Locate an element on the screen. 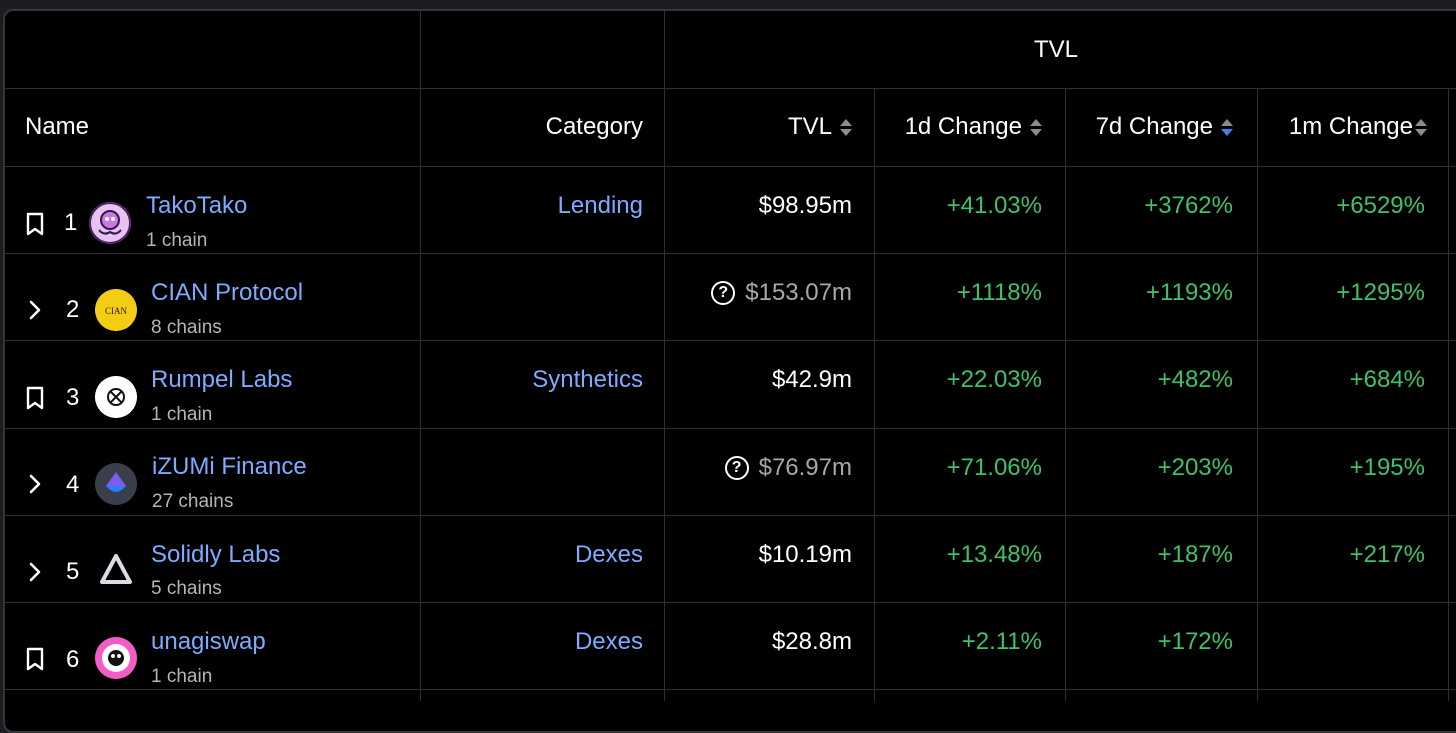 The width and height of the screenshot is (1456, 733). change-1d: +13.48% is located at coordinates (994, 554).